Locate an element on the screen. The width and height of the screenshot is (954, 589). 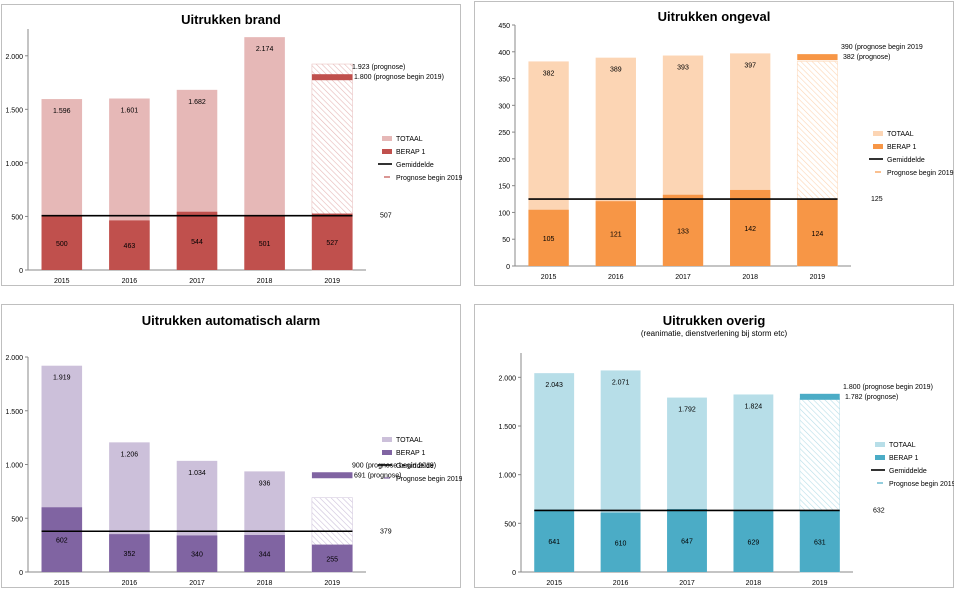
data-label-berap: 631 is located at coordinates (820, 542).